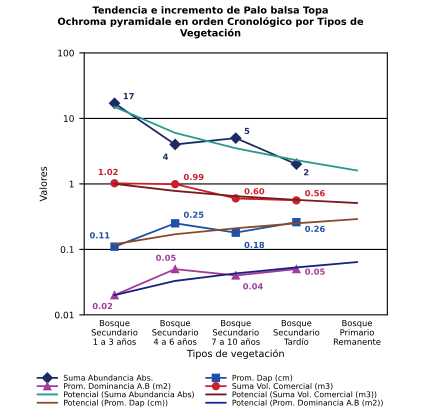 This screenshot has height=410, width=421. Describe the element at coordinates (175, 332) in the screenshot. I see `x-tick-label: Bosque Secundario 4 a 6 años` at that location.